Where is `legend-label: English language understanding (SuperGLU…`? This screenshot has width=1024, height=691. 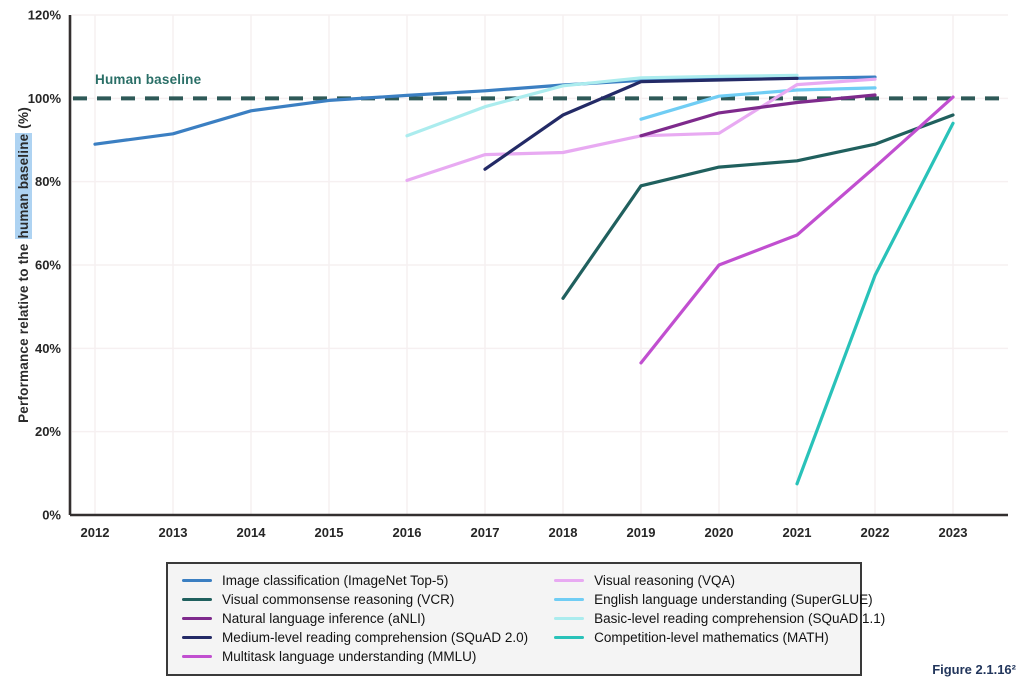 legend-label: English language understanding (SuperGLU… is located at coordinates (733, 599).